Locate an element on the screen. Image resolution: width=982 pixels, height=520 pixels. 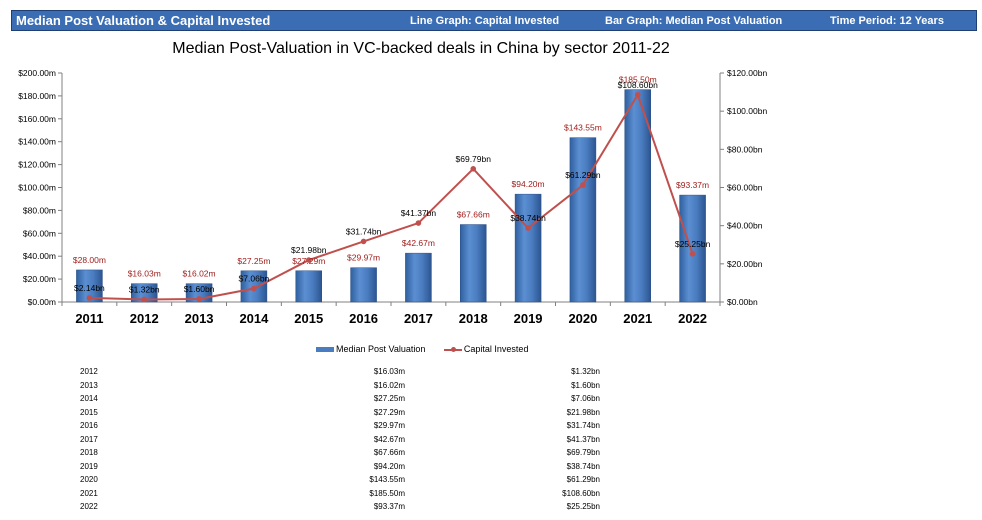
x-axis-tick-label: 2017 is located at coordinates (418, 318).